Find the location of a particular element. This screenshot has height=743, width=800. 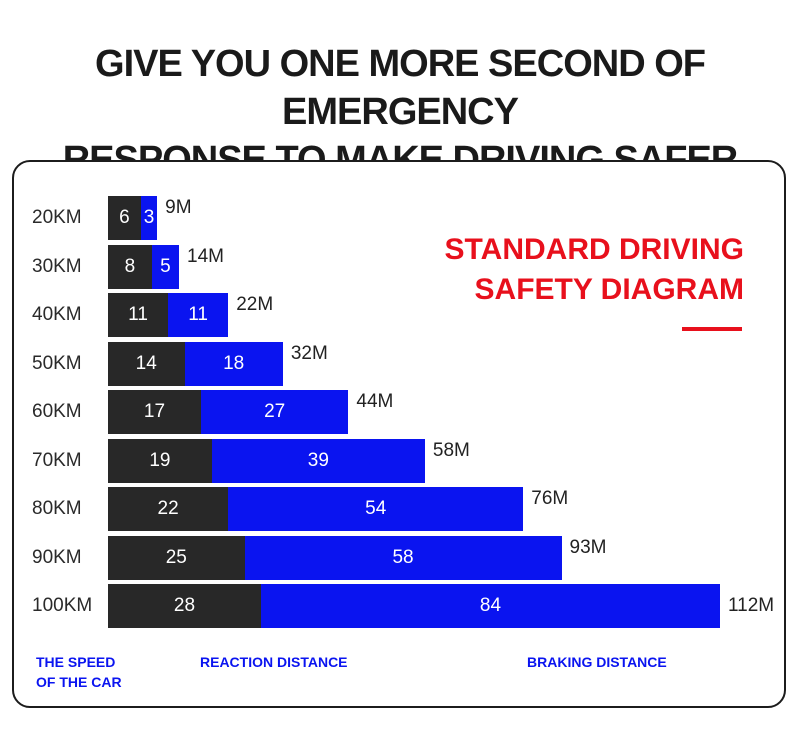

speed-label: 90KM is located at coordinates (57, 557).